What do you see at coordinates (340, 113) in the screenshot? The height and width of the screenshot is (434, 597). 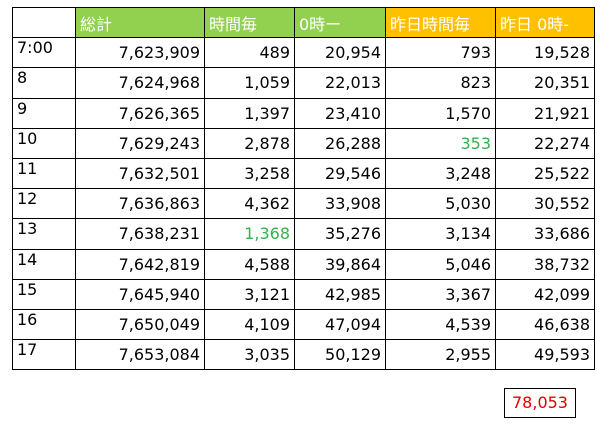 I see `cell-since-midnight: 23,410` at bounding box center [340, 113].